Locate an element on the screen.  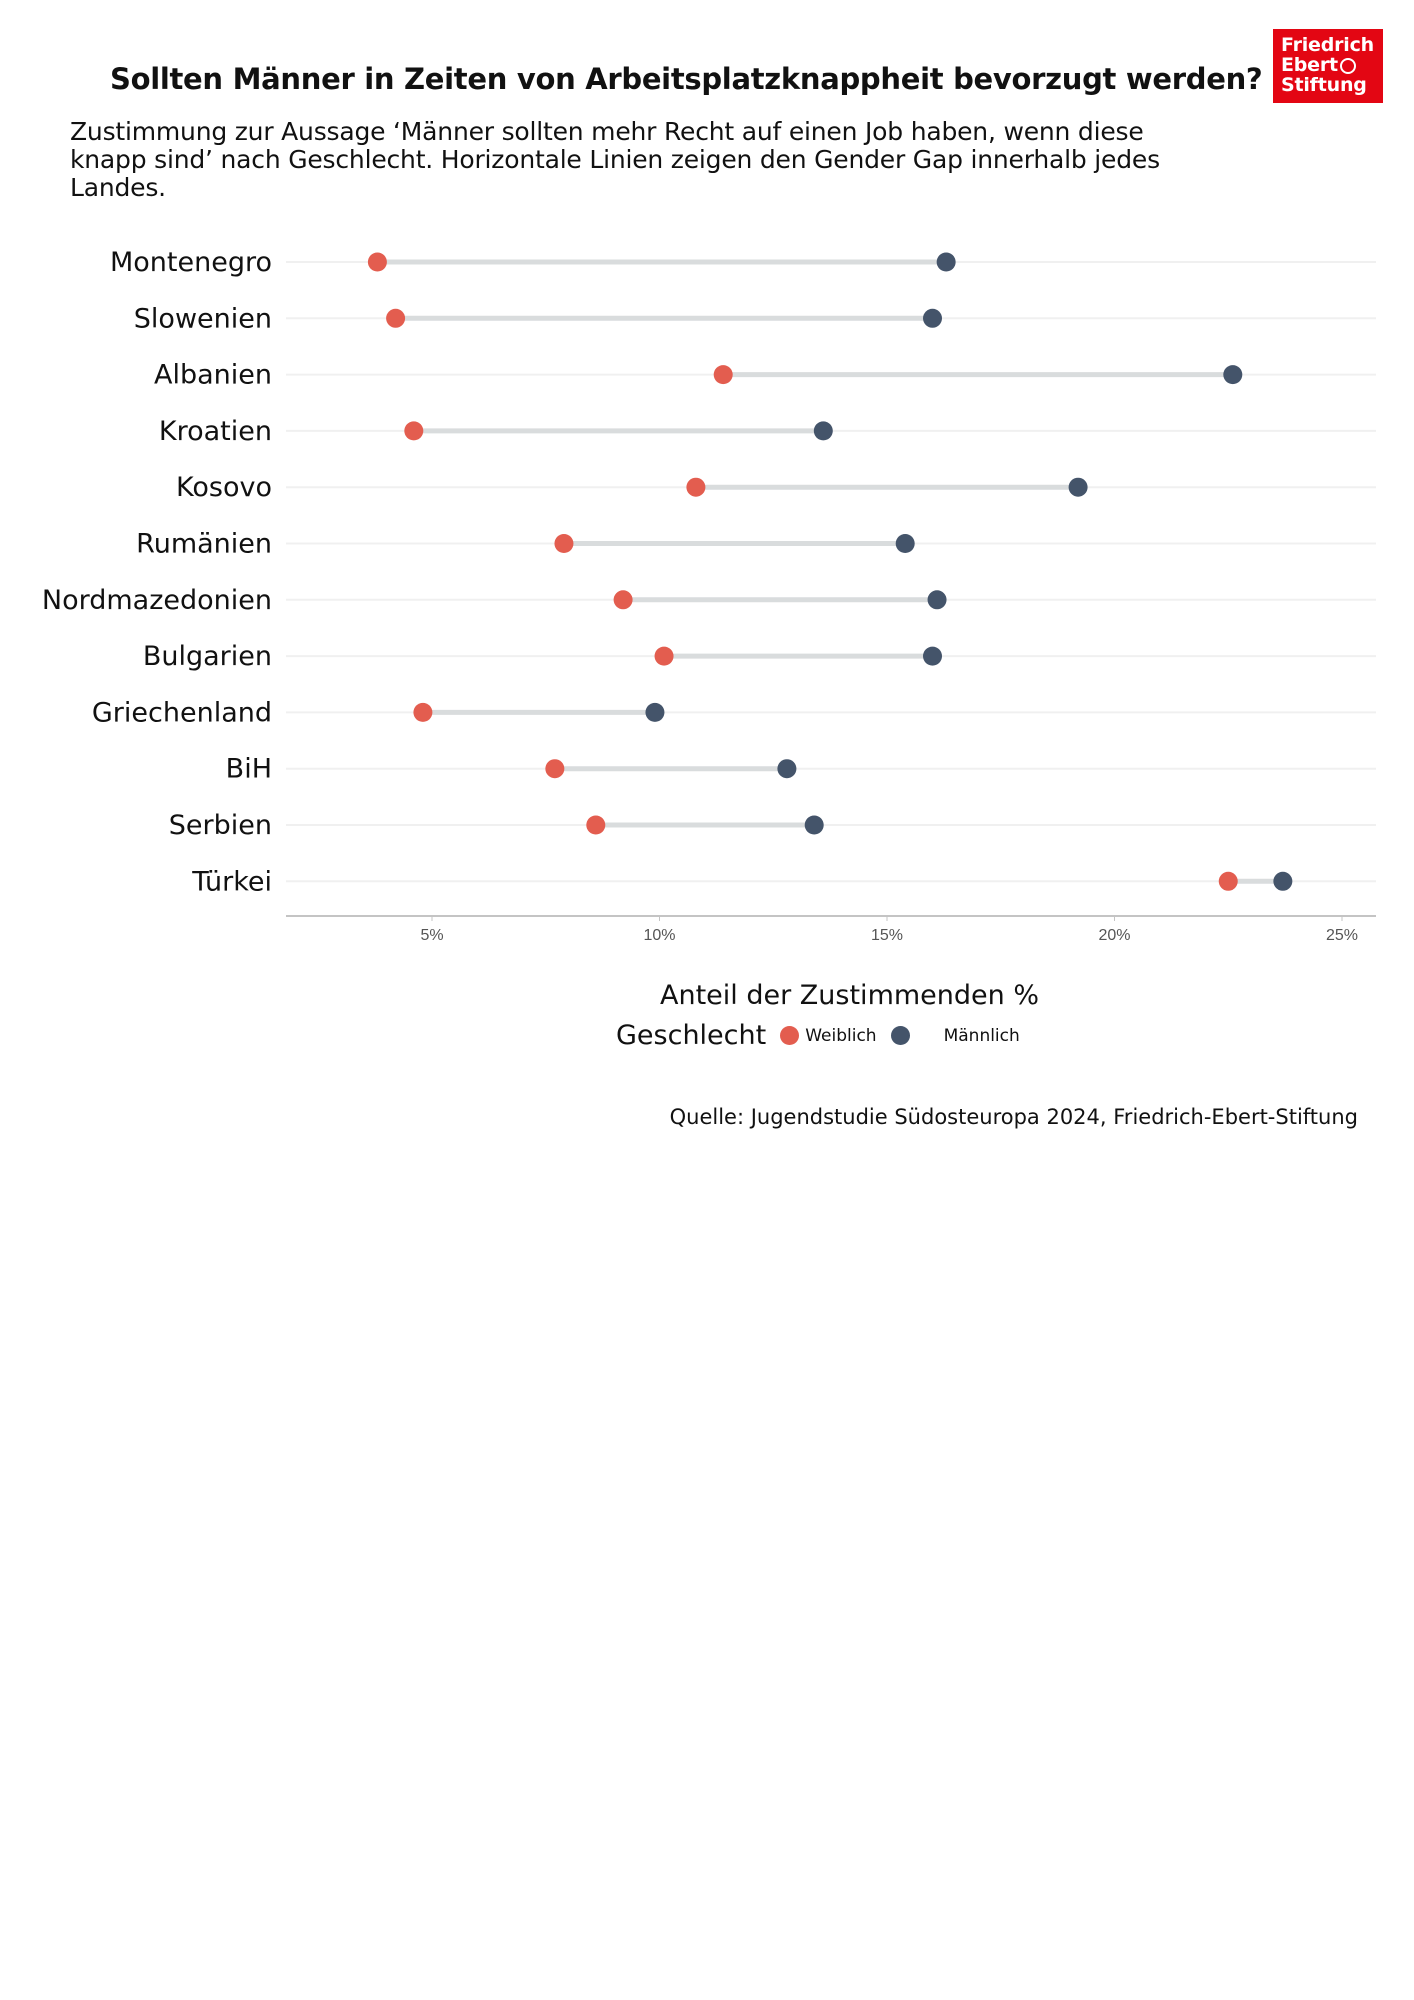
legend-title: Geschlecht is located at coordinates (691, 1035).